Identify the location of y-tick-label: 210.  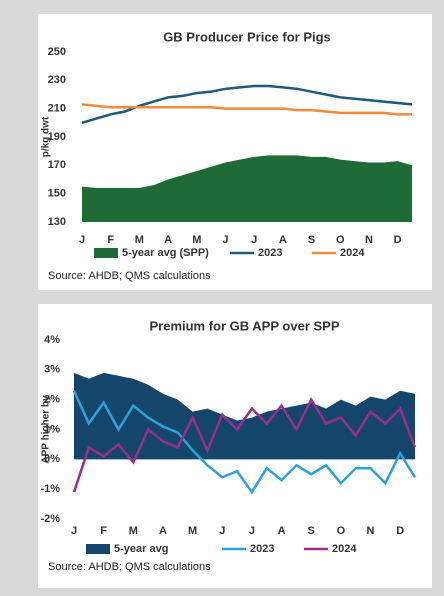
(57, 109).